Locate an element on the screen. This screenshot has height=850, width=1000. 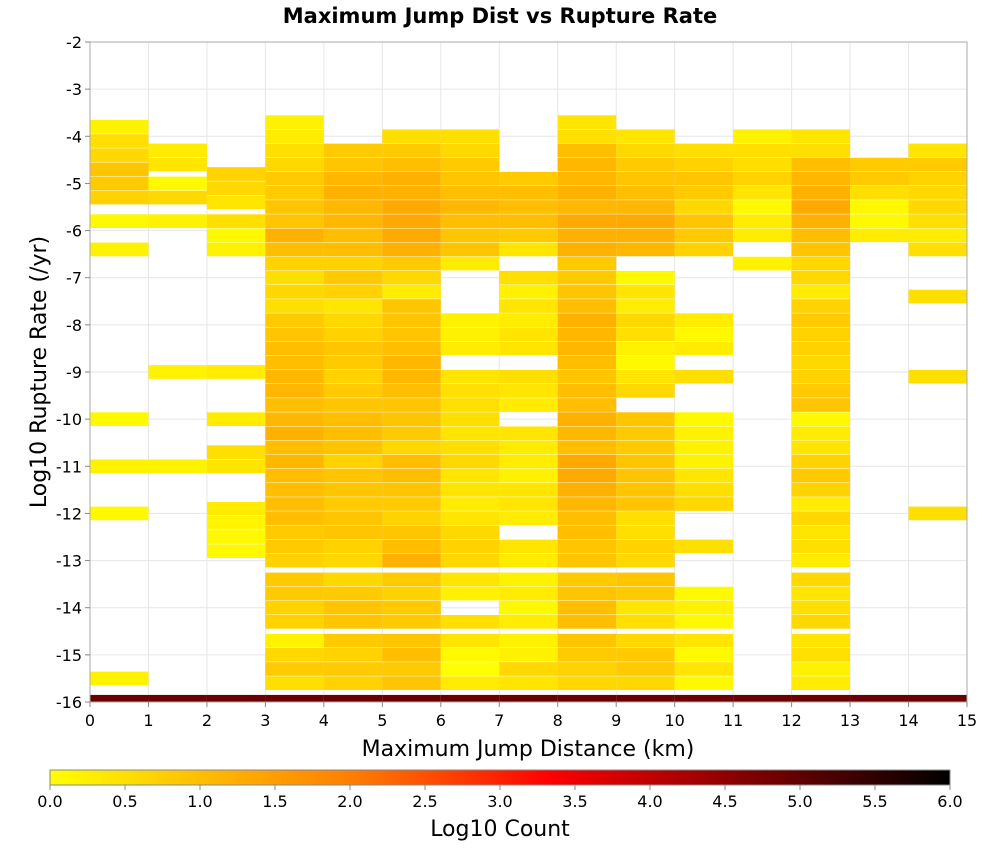
colorbar-tick-label: 4.0 is located at coordinates (649, 801).